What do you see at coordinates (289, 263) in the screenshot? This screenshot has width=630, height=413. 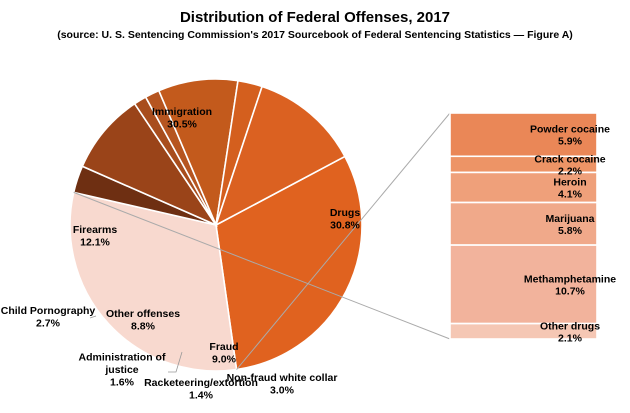 I see `pie-slice-immigration` at bounding box center [289, 263].